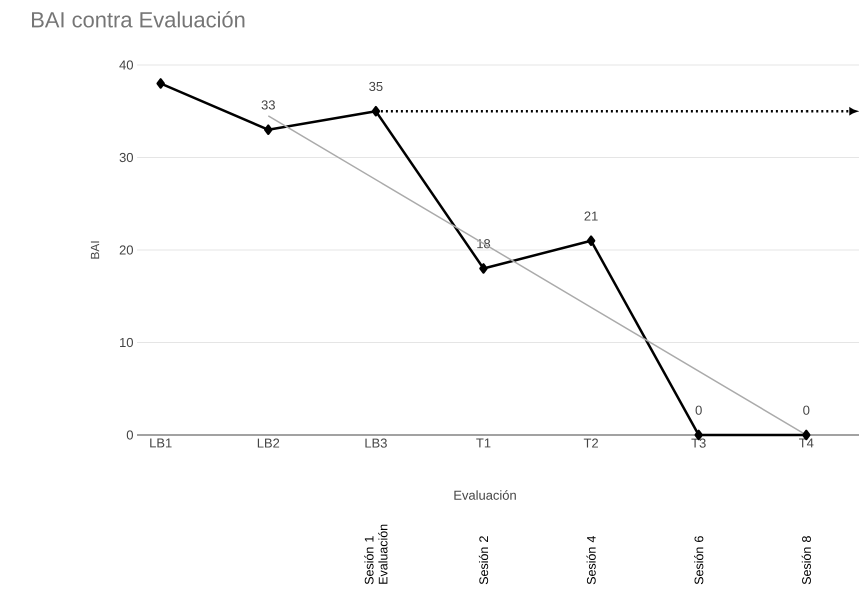 The width and height of the screenshot is (859, 599). Describe the element at coordinates (591, 443) in the screenshot. I see `x-tick-label: T2` at that location.